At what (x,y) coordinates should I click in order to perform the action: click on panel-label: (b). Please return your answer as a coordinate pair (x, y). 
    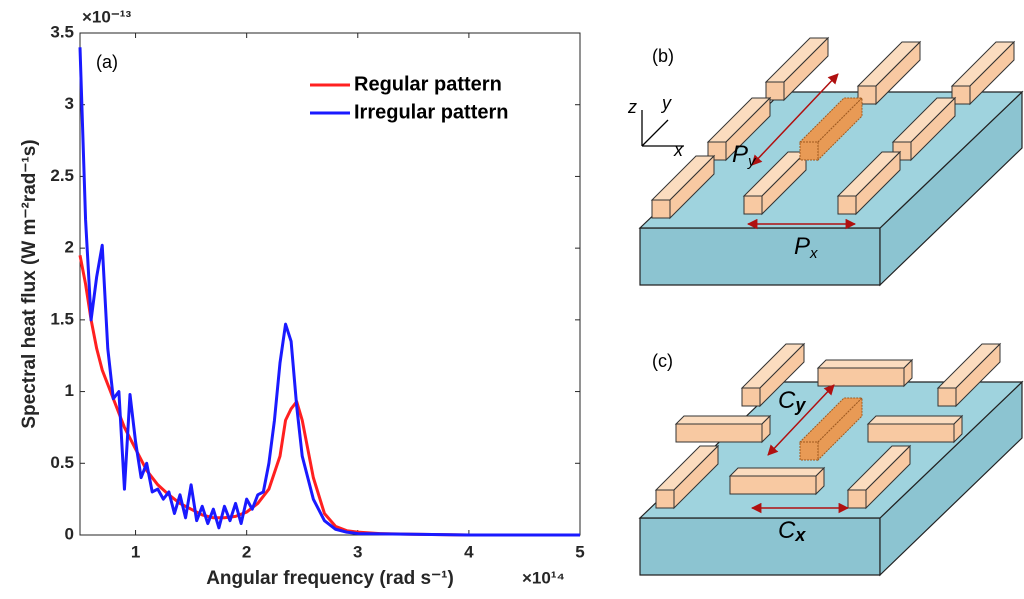
    Looking at the image, I should click on (663, 56).